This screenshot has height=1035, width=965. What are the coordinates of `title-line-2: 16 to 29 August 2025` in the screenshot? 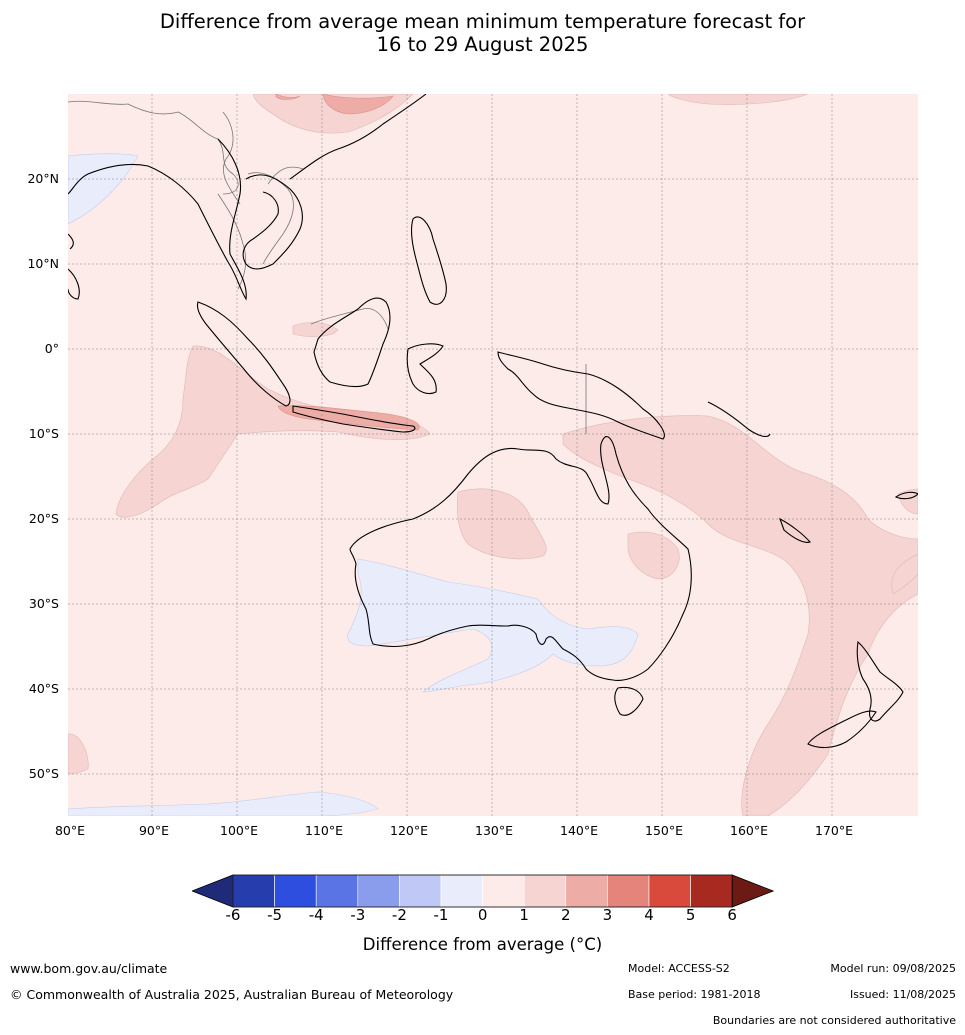 It's located at (482, 44).